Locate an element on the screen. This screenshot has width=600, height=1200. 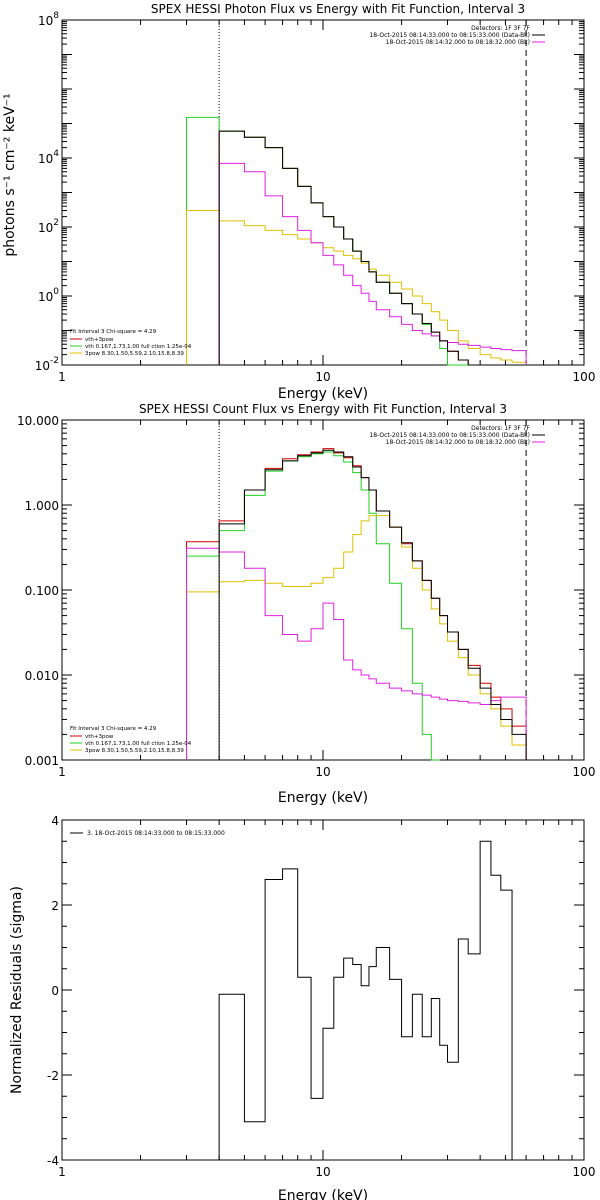
photon-y-axis-label: photons s⁻¹ cm⁻² keV⁻¹ is located at coordinates (10, 174).